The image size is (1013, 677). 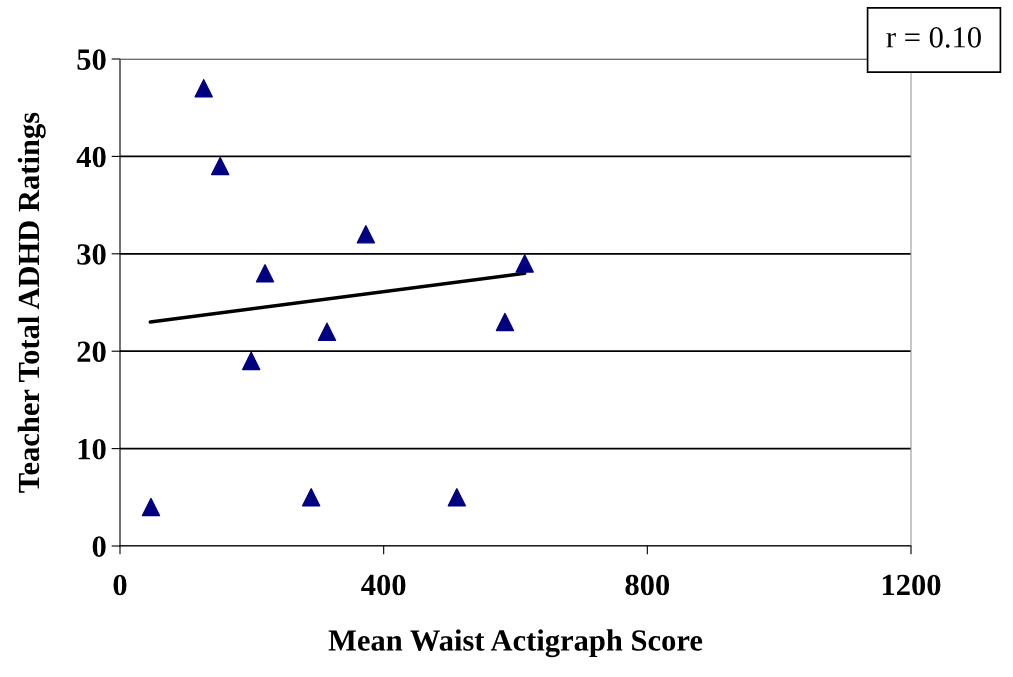 I want to click on y-tick-label: 10, so click(x=92, y=449).